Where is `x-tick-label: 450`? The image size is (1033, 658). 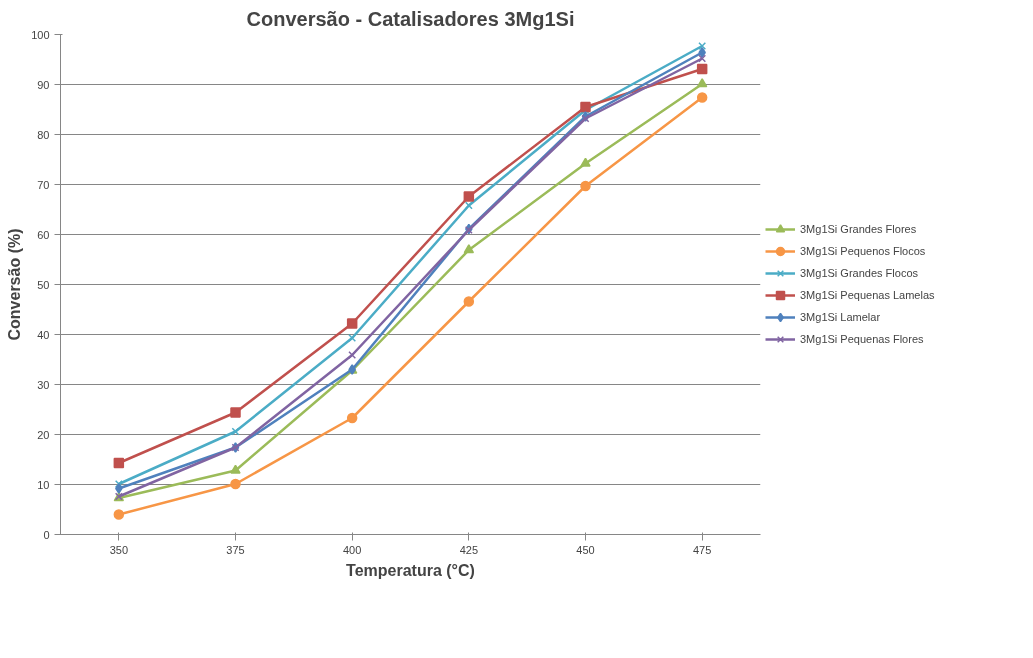
x-tick-label: 450 is located at coordinates (585, 549).